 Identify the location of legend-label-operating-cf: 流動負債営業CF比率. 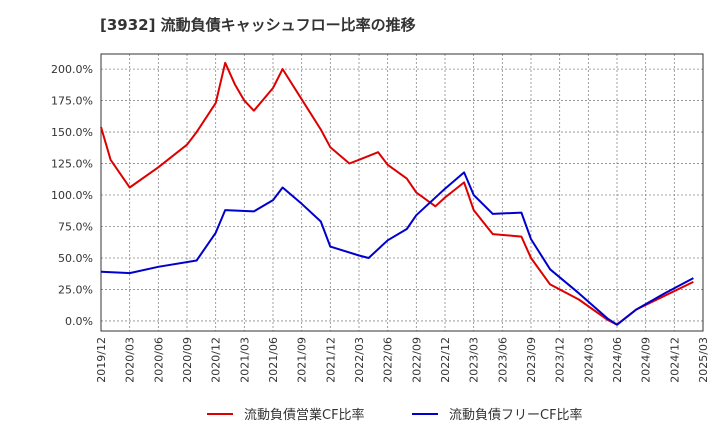
(304, 415).